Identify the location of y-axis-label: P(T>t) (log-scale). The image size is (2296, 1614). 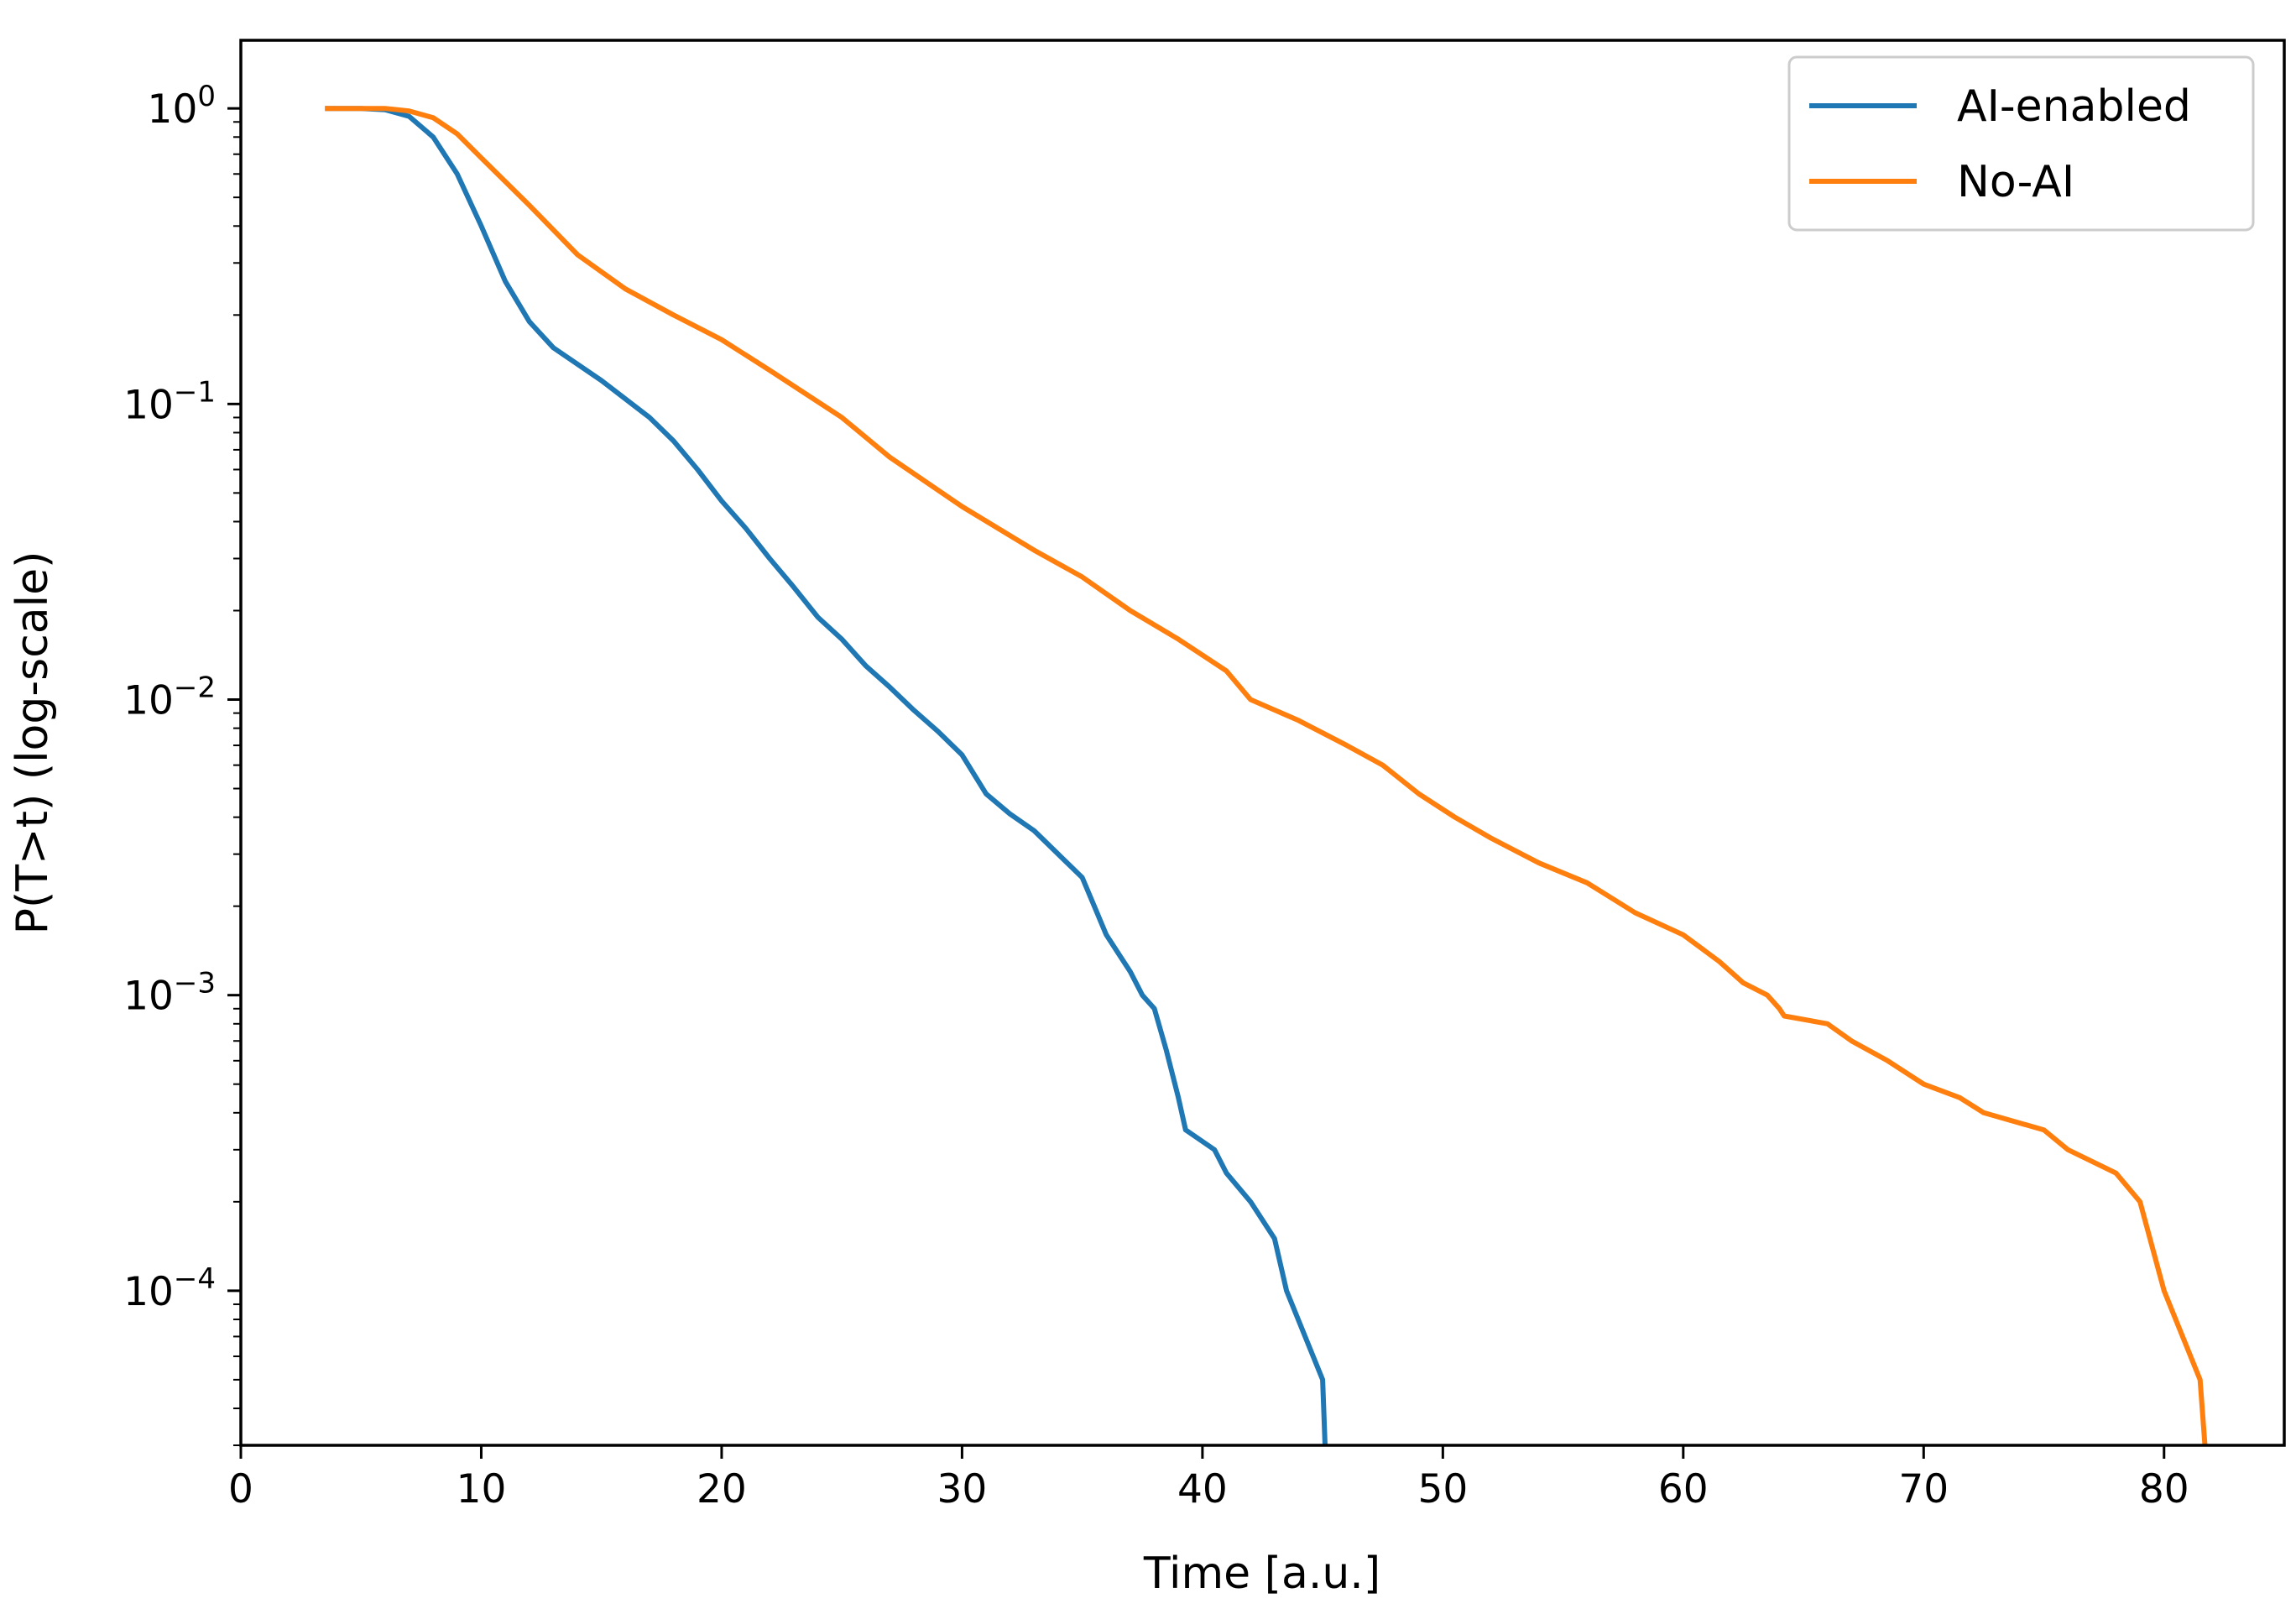
(33, 743).